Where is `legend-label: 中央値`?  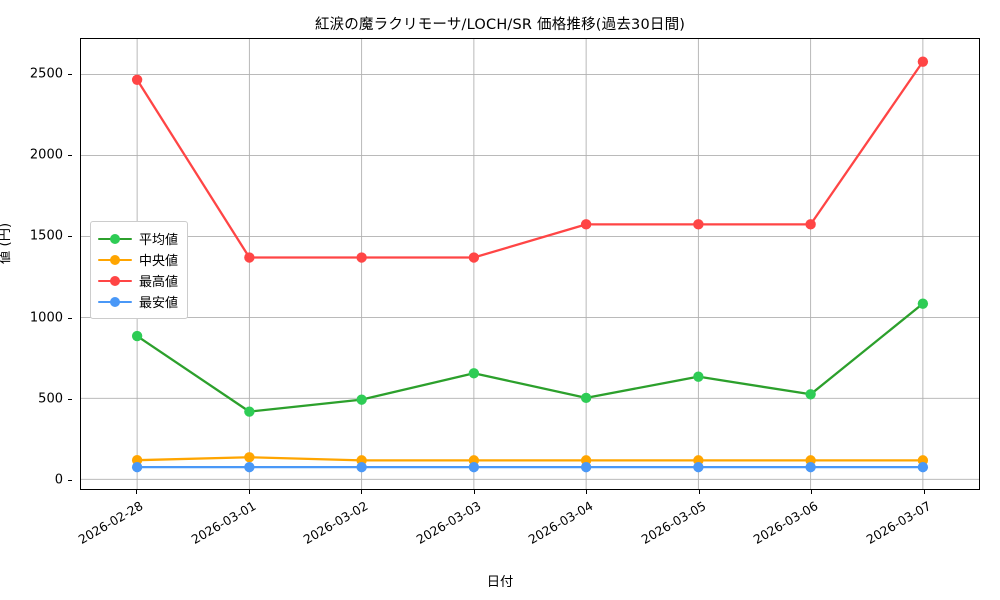 legend-label: 中央値 is located at coordinates (159, 261).